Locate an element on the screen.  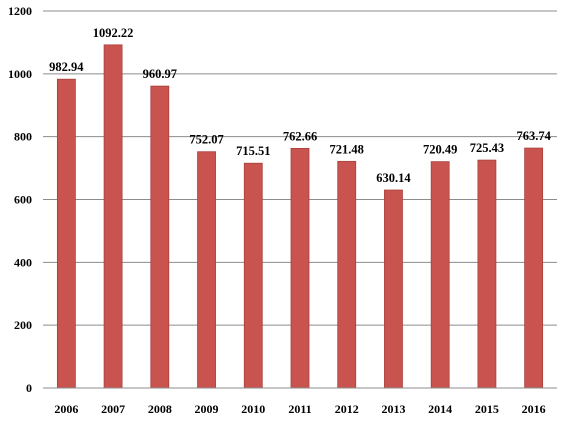
x-tick-label-2007: 2007 is located at coordinates (113, 409).